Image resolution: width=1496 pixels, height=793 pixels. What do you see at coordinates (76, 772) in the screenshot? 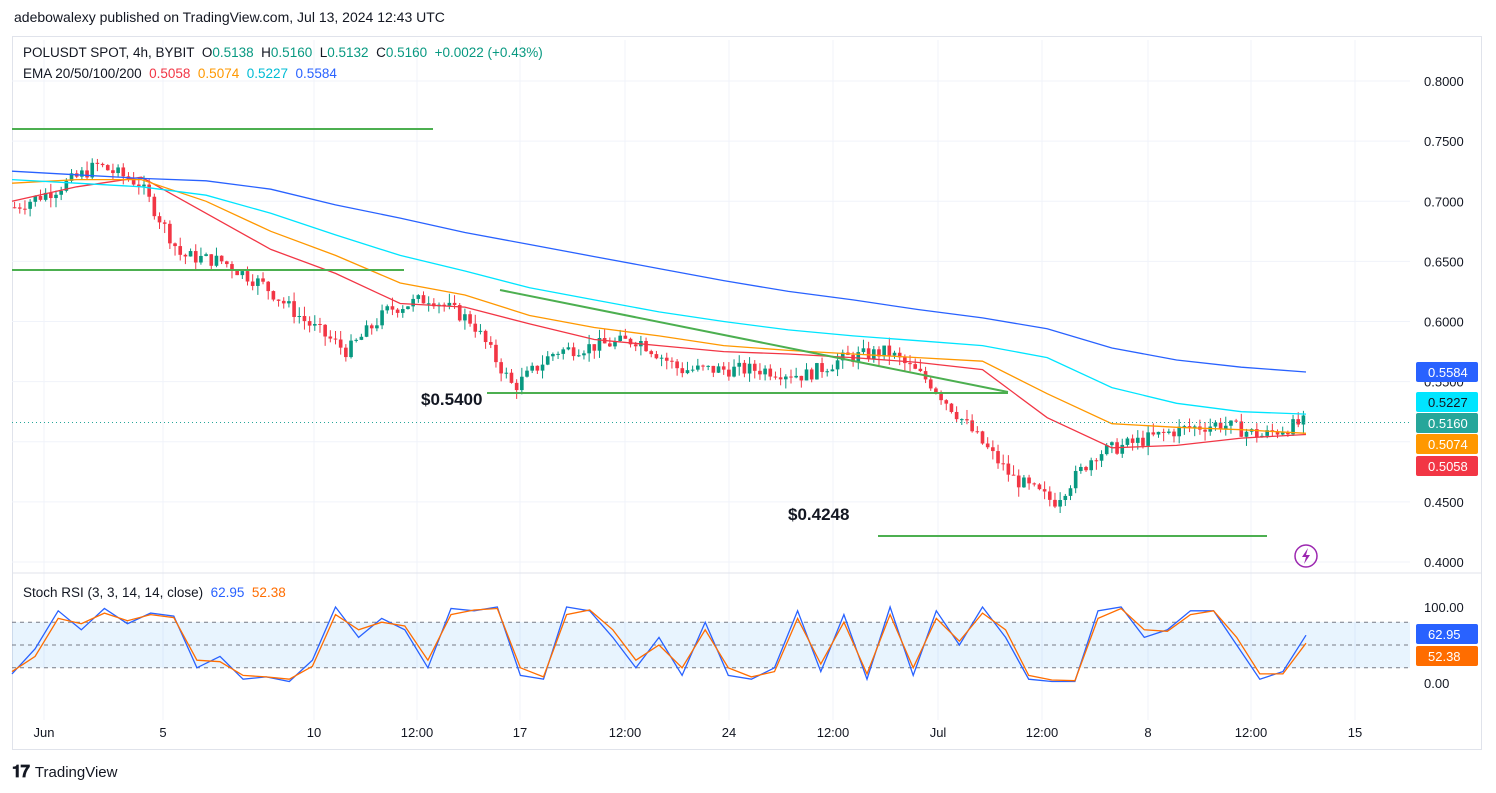
I see `tradingview-wordmark: TradingView` at bounding box center [76, 772].